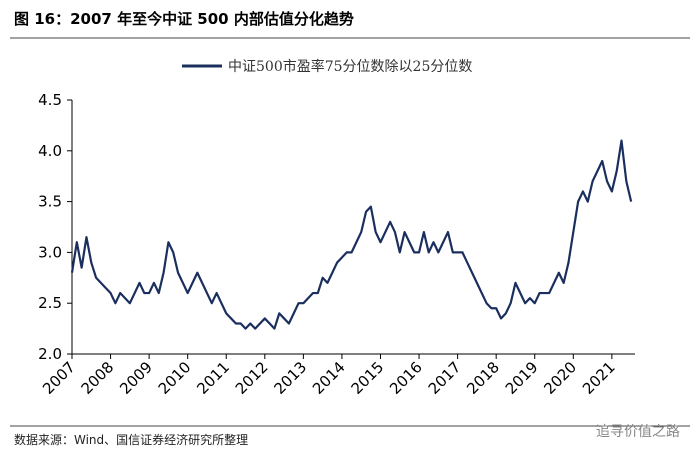 The image size is (700, 462). I want to click on x-tick-label: 2020, so click(560, 378).